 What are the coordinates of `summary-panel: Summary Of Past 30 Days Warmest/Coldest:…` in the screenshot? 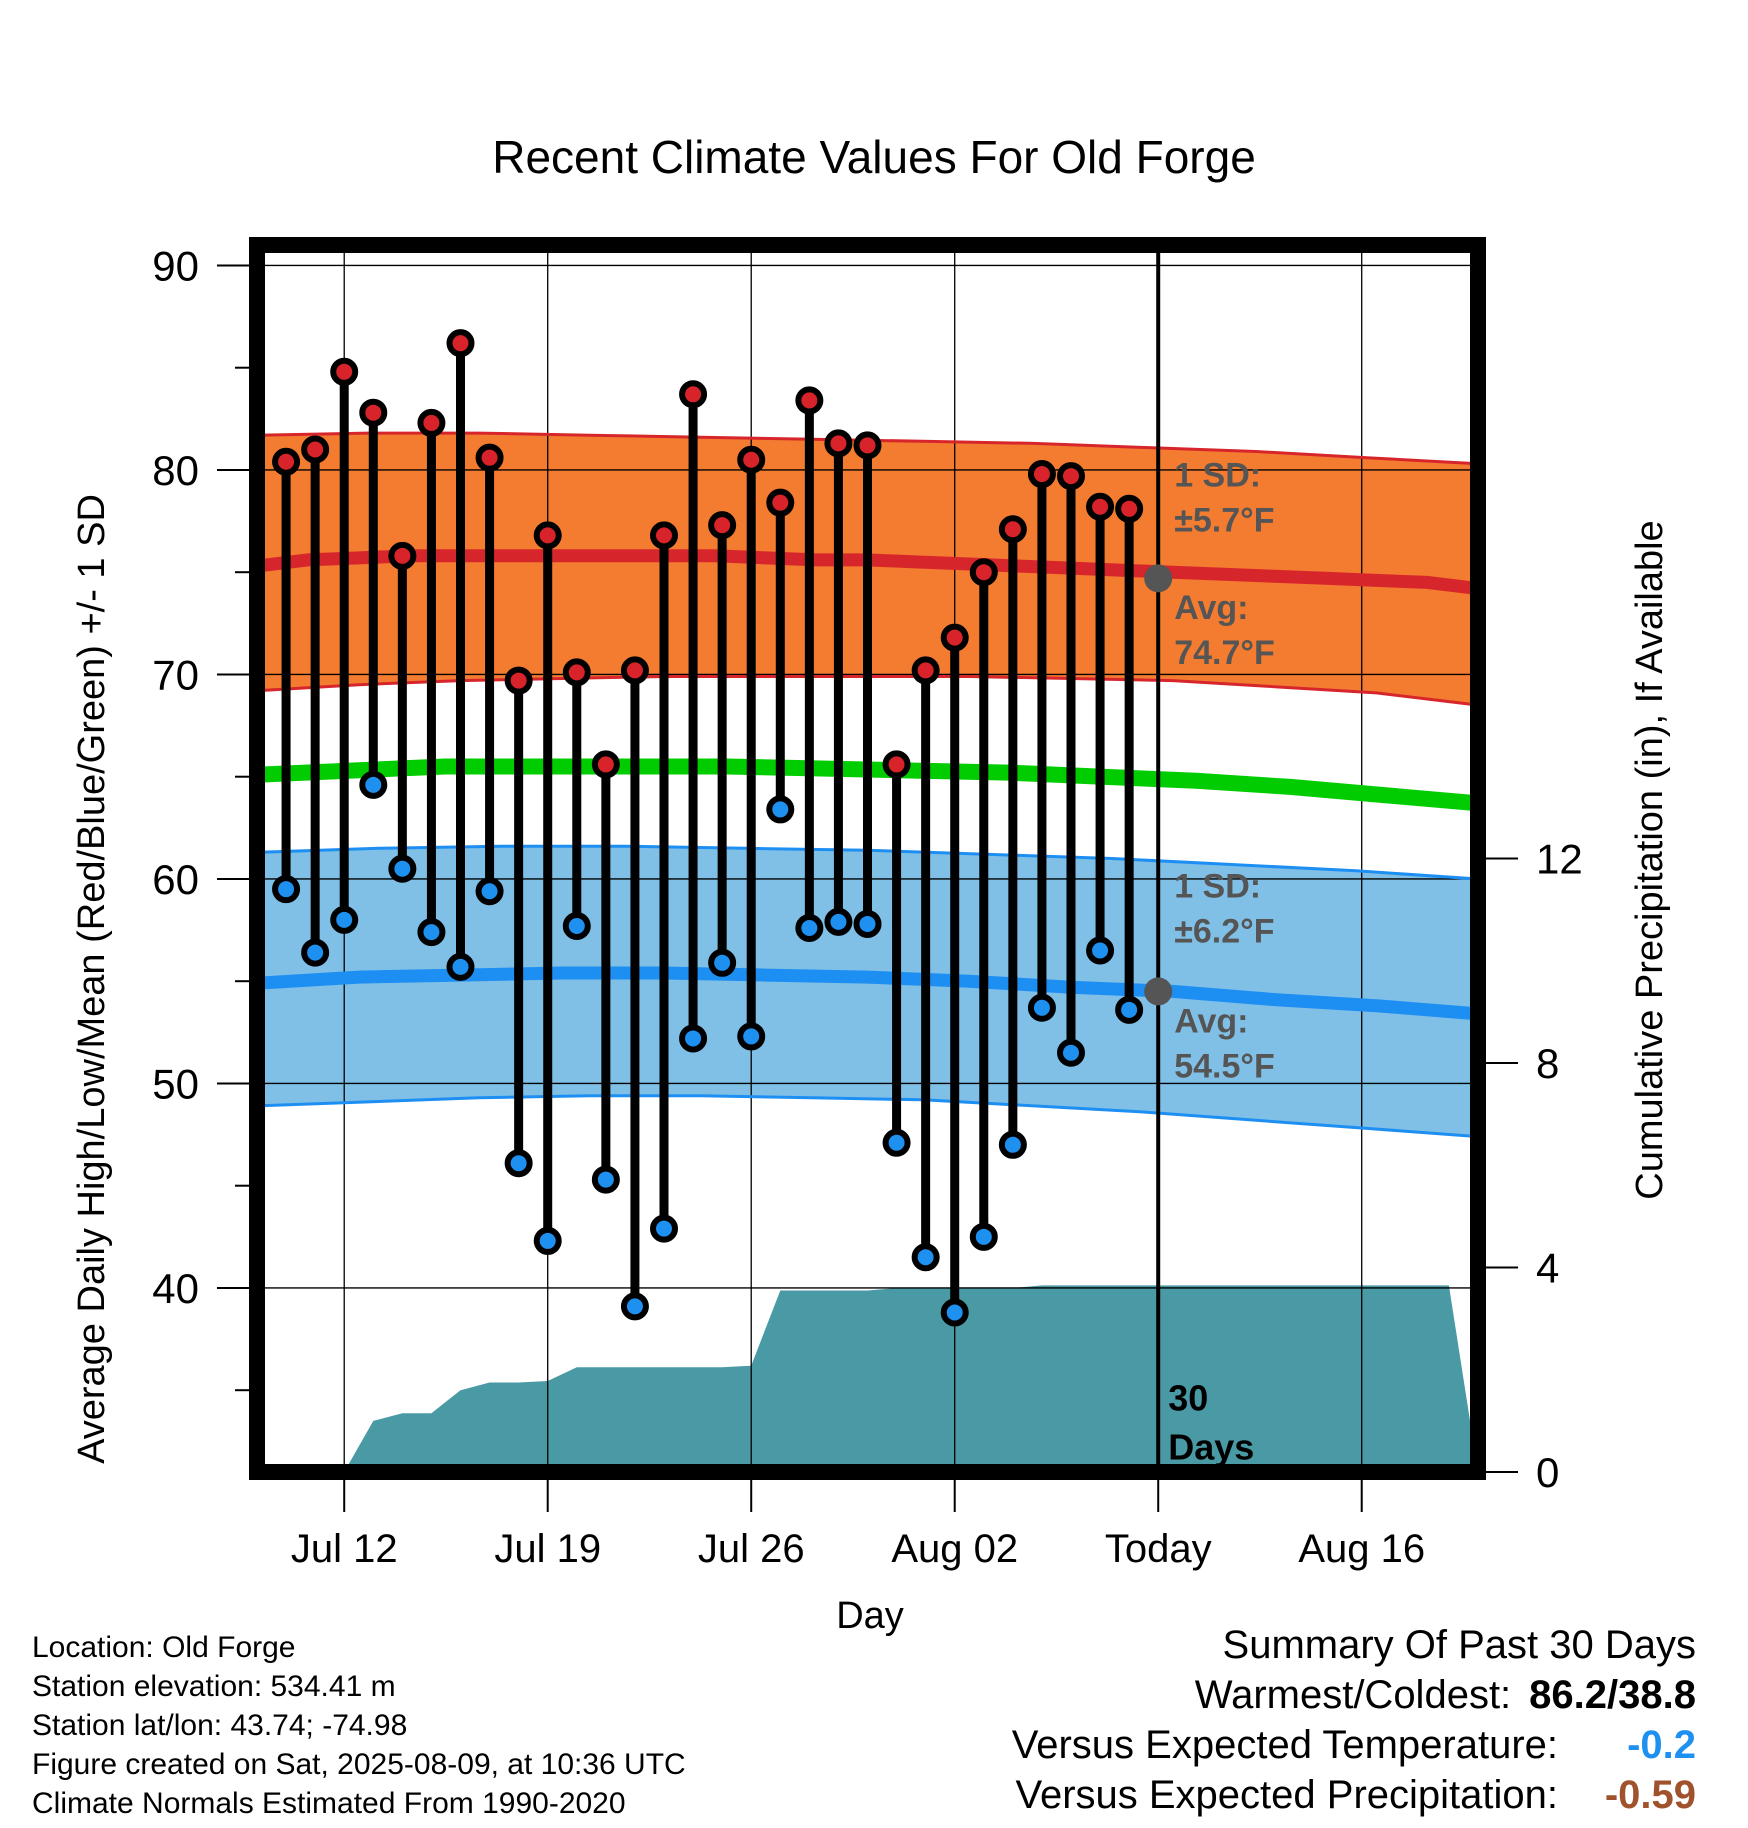 It's located at (1354, 1720).